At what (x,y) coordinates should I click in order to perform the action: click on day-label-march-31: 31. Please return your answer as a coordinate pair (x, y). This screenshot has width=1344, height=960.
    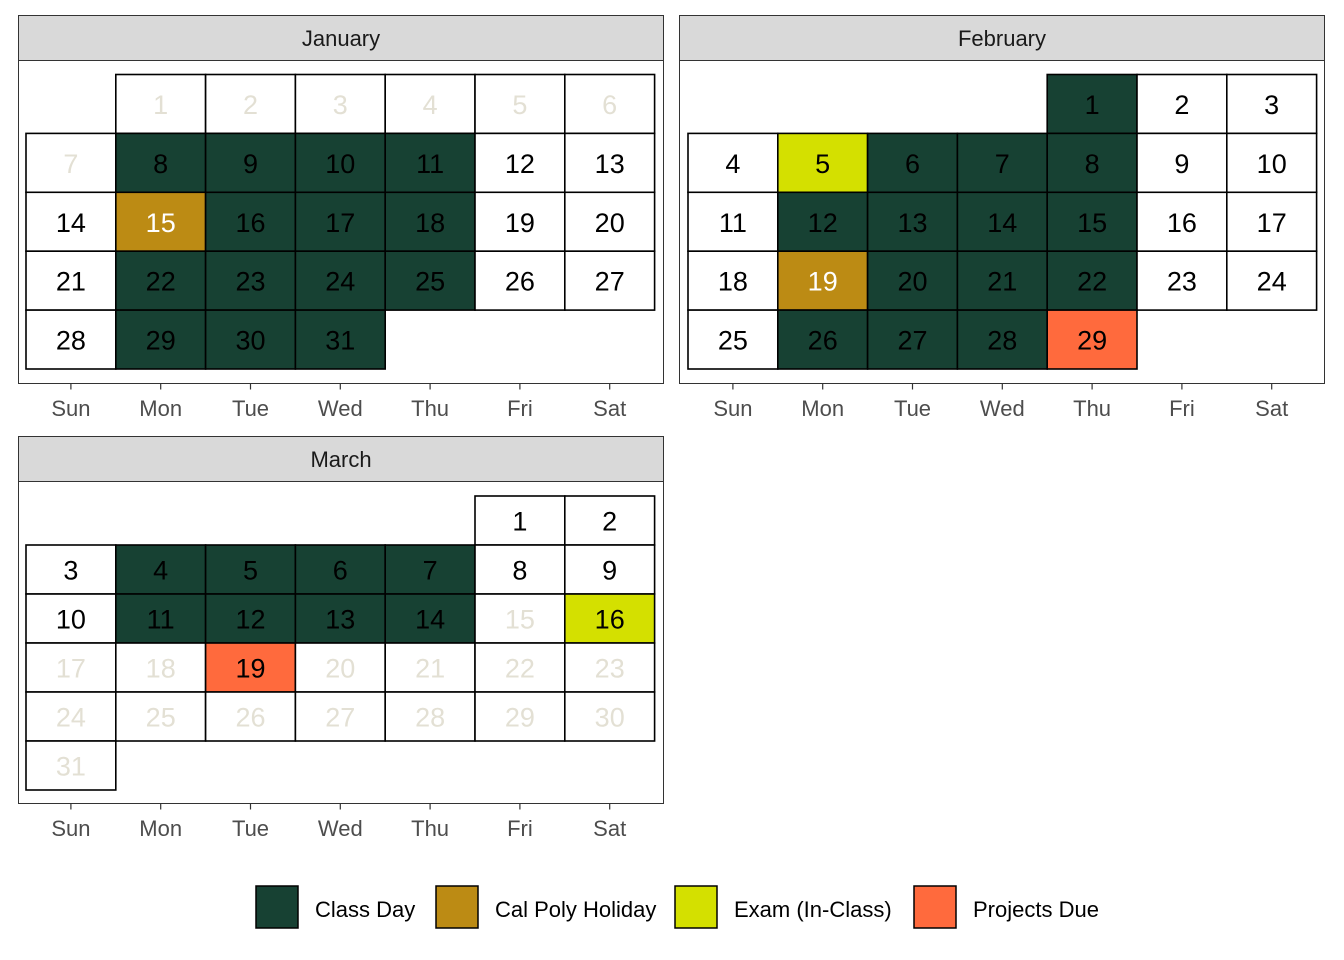
    Looking at the image, I should click on (71, 767).